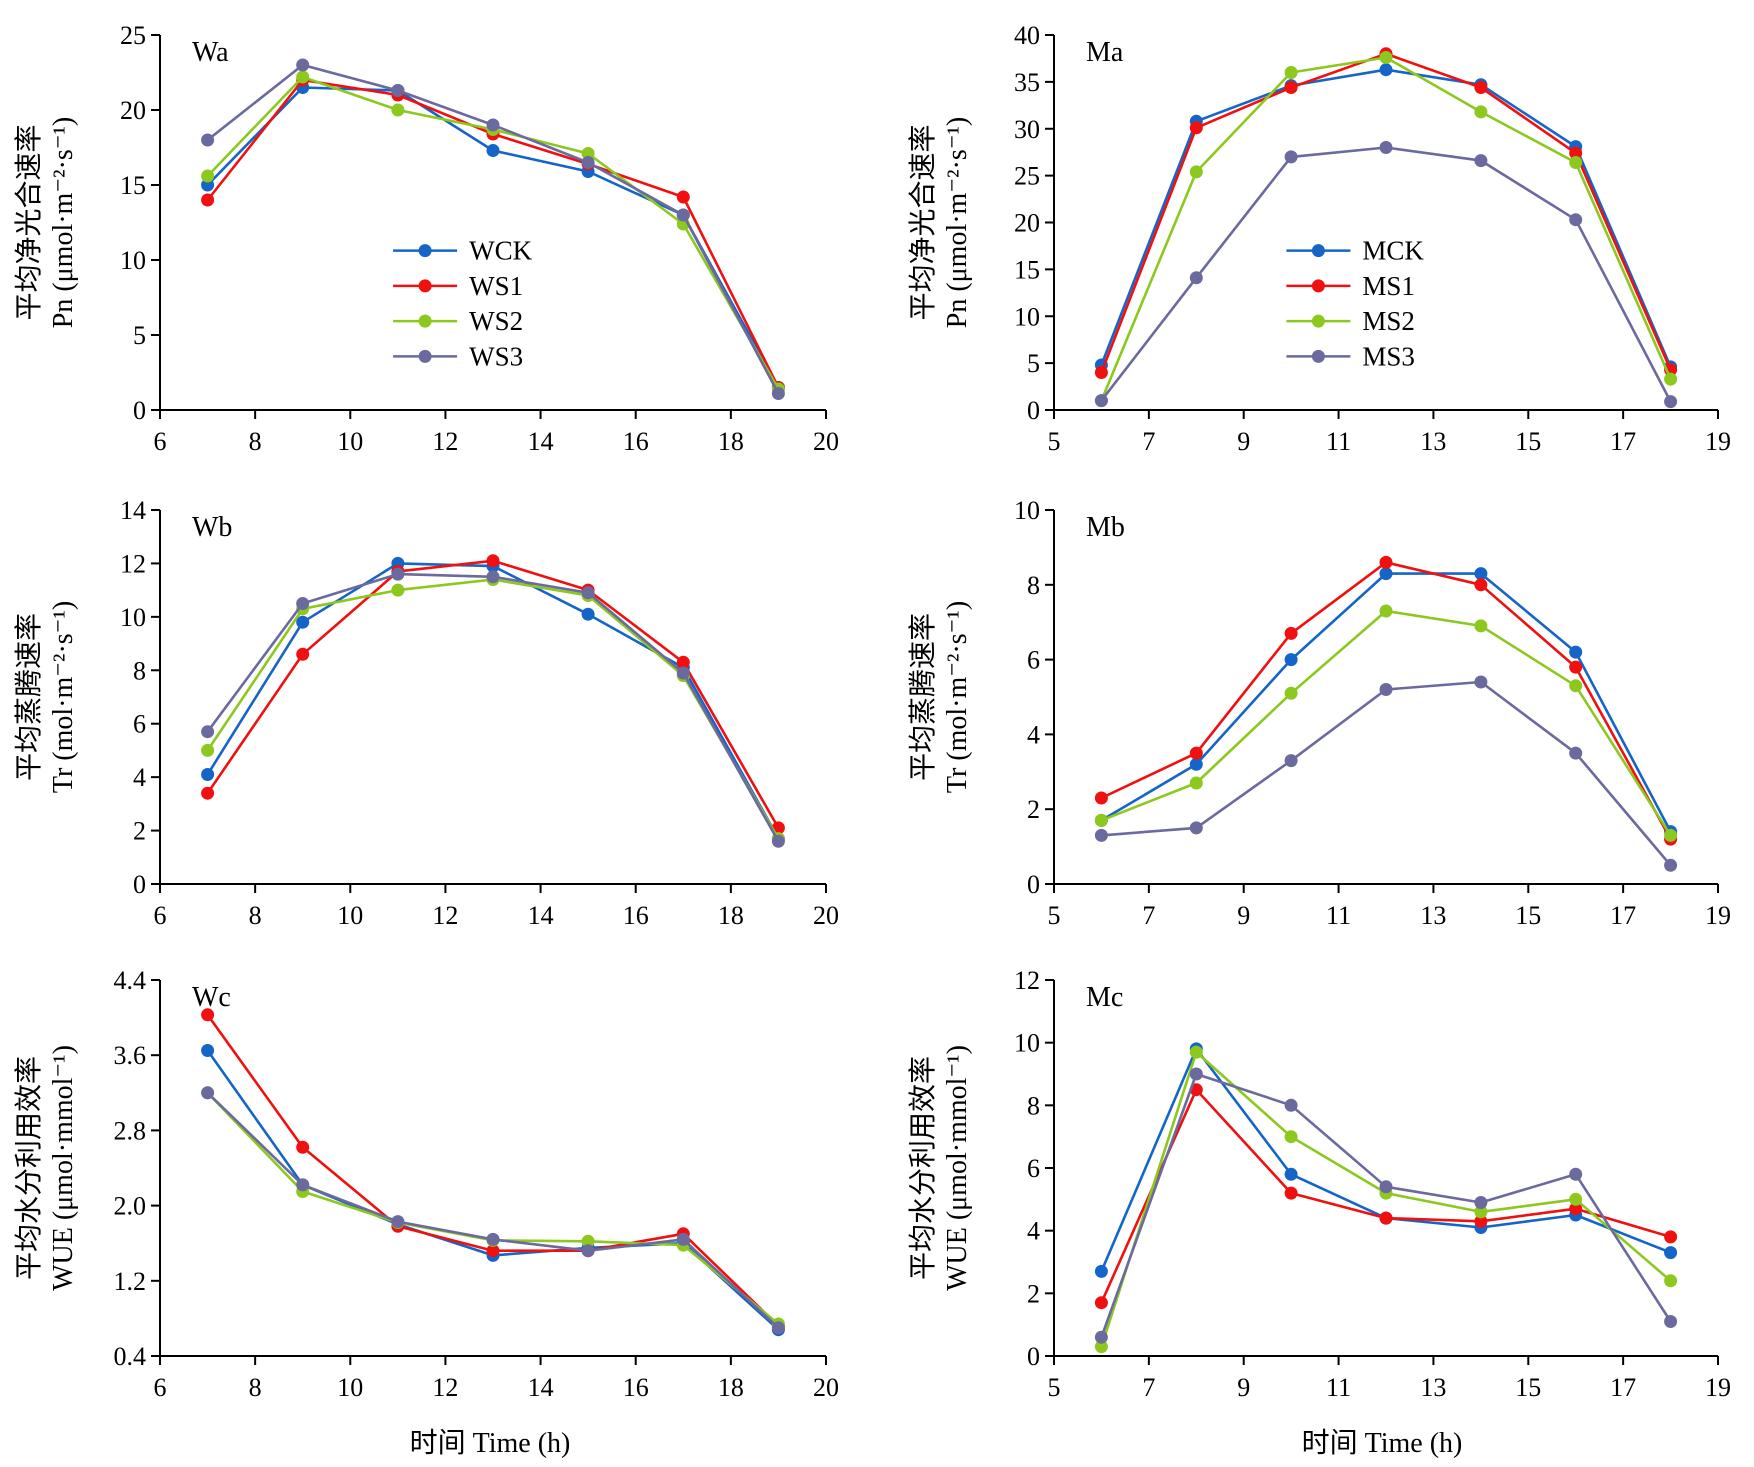 The height and width of the screenshot is (1467, 1754). What do you see at coordinates (1388, 321) in the screenshot?
I see `legend-label: MS2` at bounding box center [1388, 321].